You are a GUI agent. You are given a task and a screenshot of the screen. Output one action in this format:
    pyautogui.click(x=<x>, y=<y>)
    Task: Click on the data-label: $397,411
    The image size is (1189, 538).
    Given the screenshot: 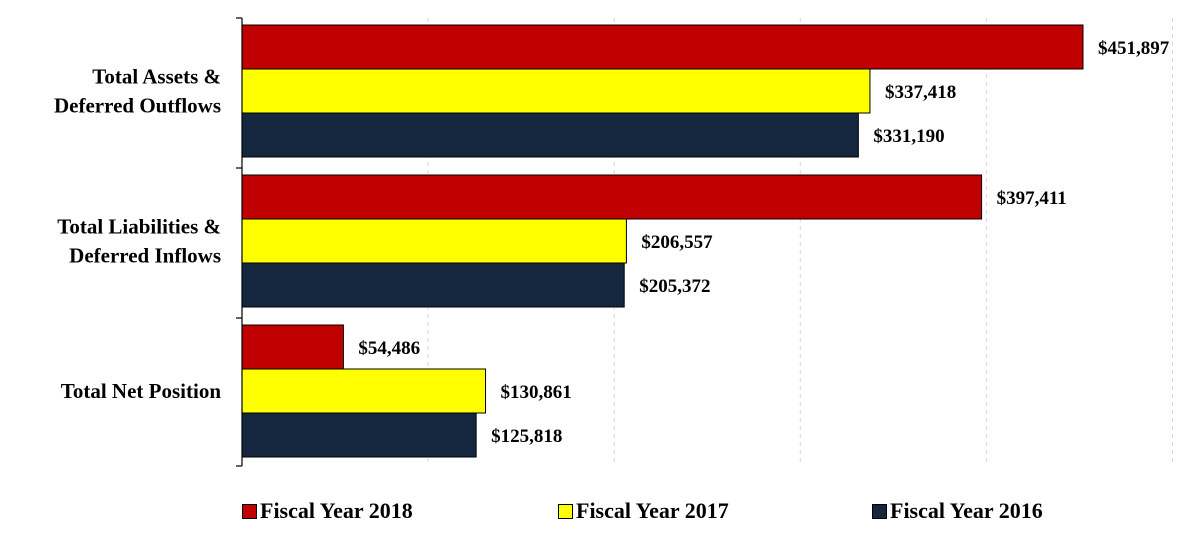 What is the action you would take?
    pyautogui.click(x=1032, y=198)
    